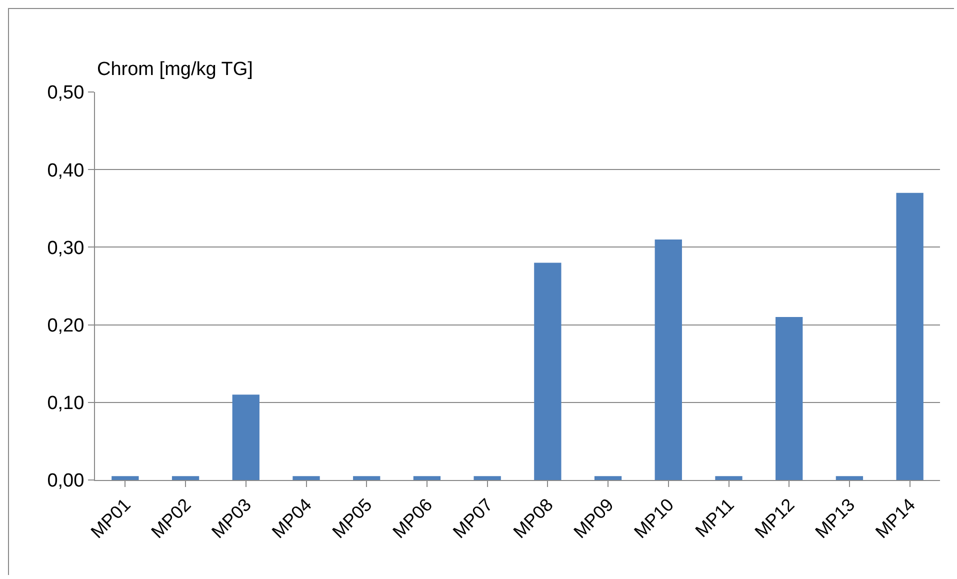 This screenshot has height=579, width=957. What do you see at coordinates (65, 248) in the screenshot?
I see `y-tick-label: 0,30` at bounding box center [65, 248].